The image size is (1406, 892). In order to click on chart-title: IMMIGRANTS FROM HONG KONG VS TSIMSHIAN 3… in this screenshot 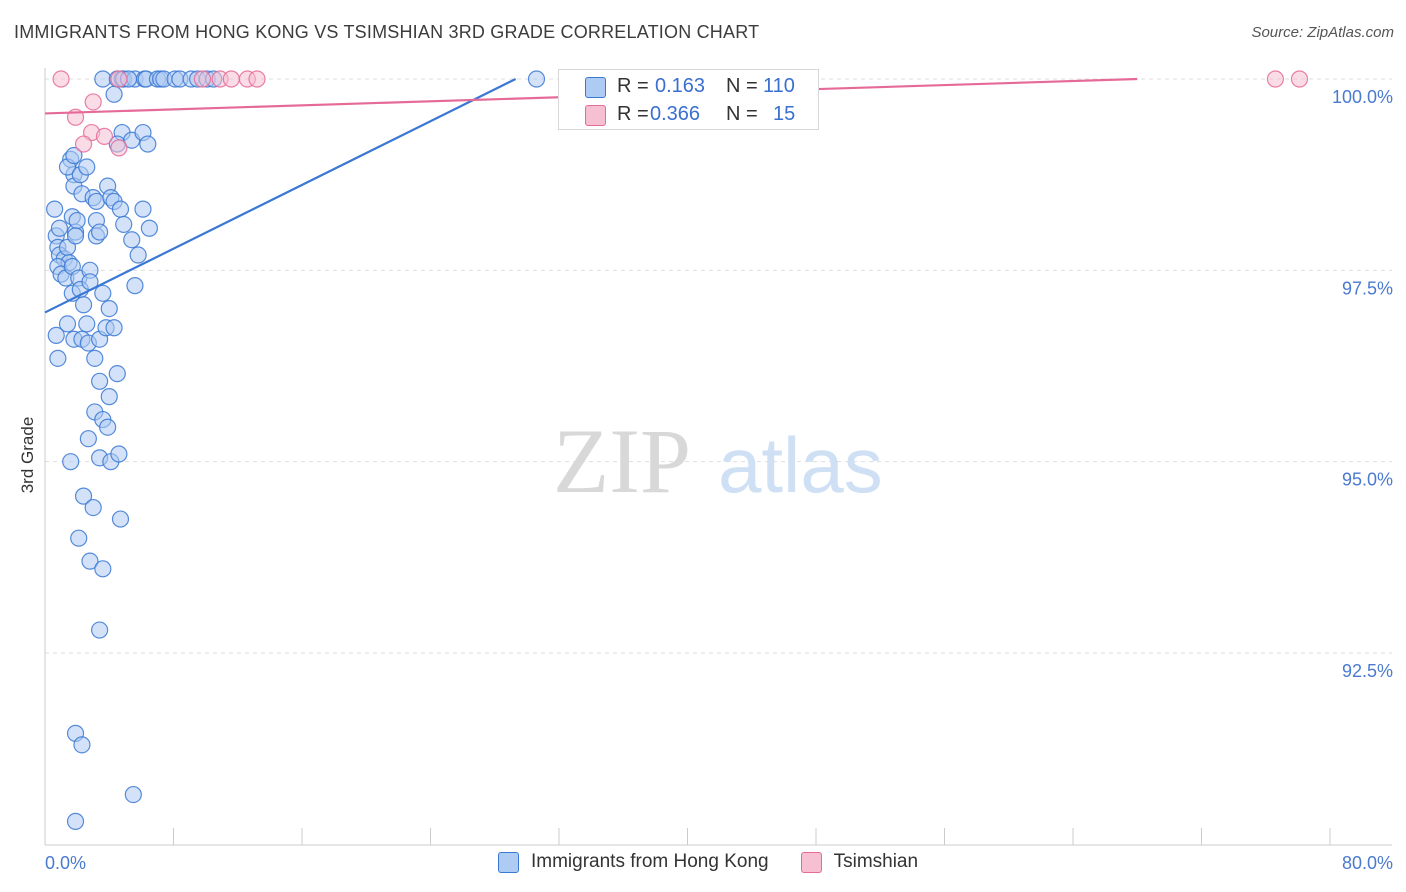, I will do `click(387, 32)`.